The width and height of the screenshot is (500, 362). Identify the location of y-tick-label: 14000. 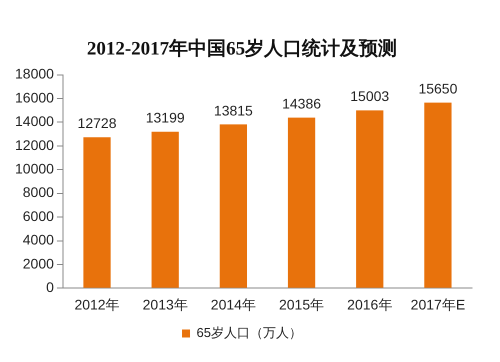
(34, 121).